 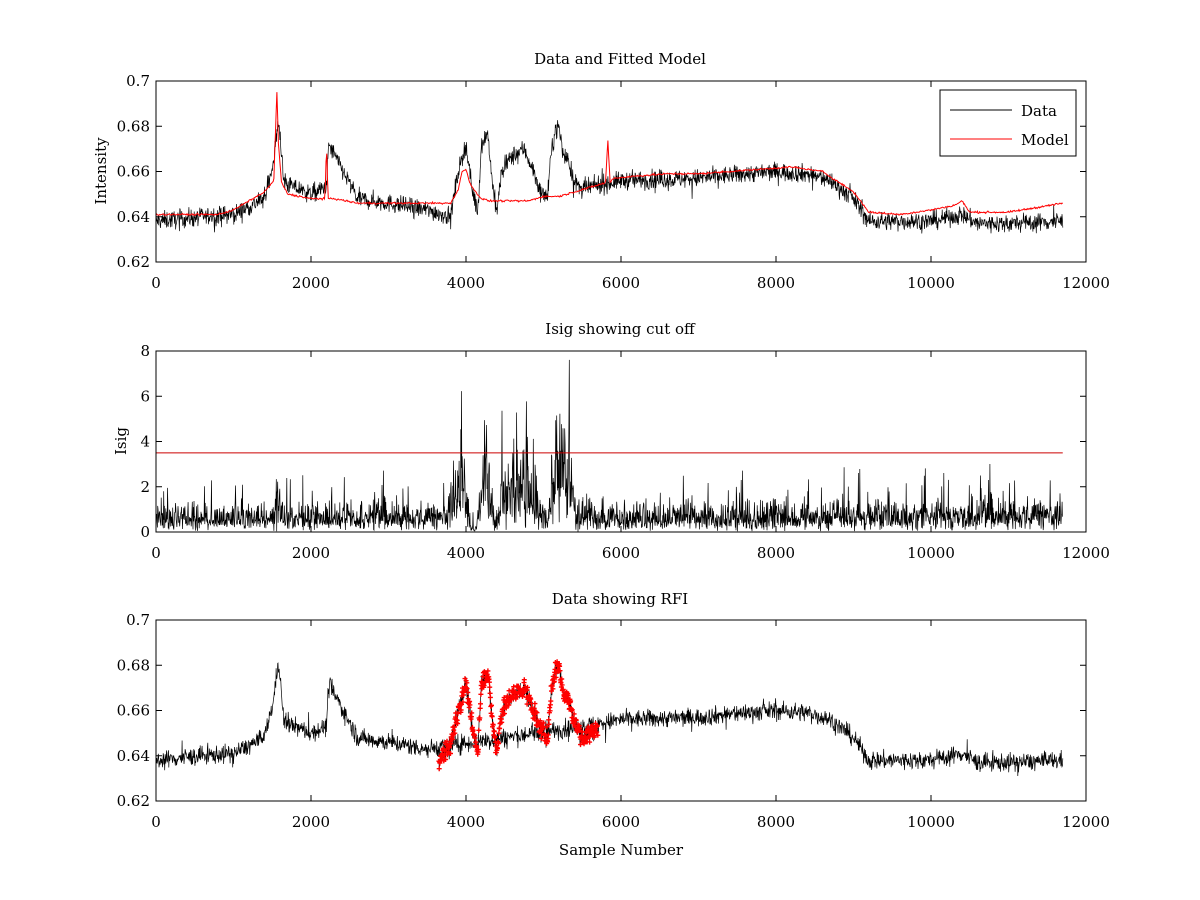 I want to click on panel-1-plot-area, so click(x=610, y=163).